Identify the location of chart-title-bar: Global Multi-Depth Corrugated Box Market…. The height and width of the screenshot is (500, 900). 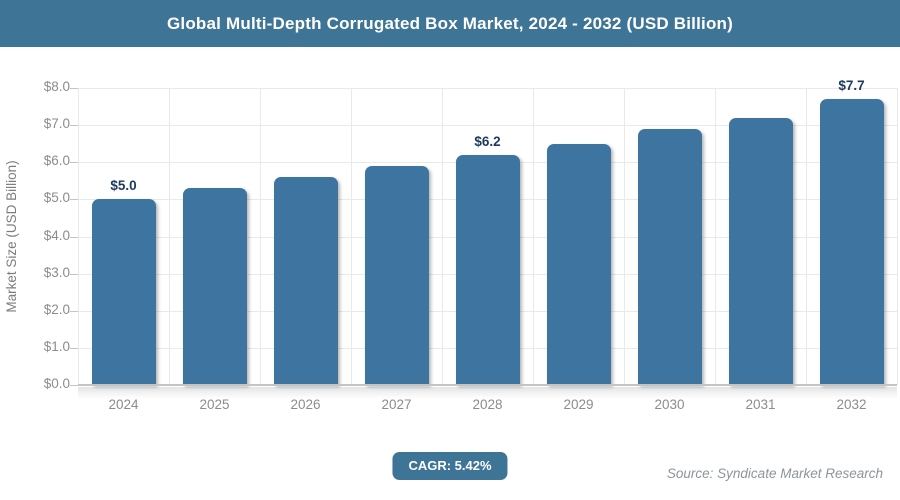
(450, 23).